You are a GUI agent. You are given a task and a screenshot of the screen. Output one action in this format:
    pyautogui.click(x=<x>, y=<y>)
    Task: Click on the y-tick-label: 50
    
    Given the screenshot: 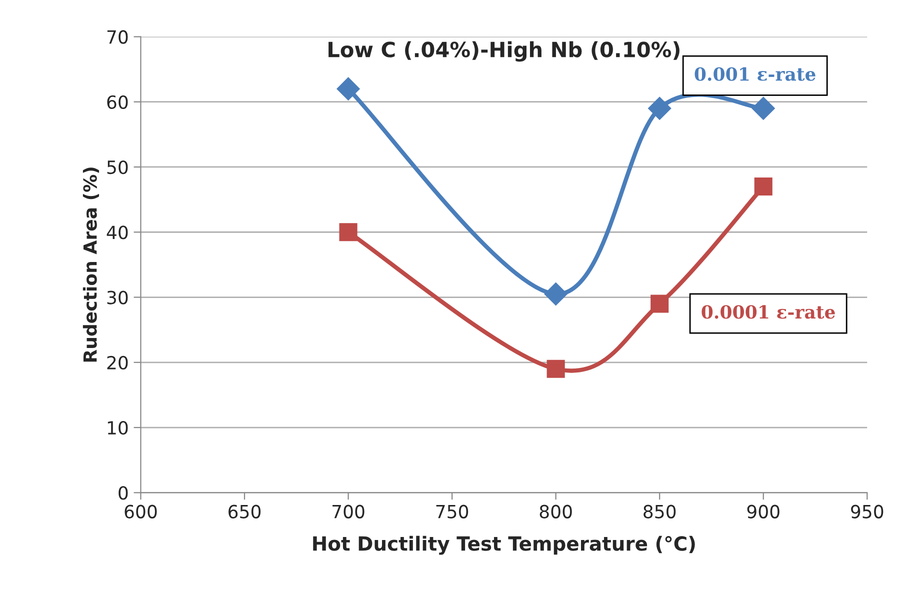 What is the action you would take?
    pyautogui.click(x=117, y=167)
    